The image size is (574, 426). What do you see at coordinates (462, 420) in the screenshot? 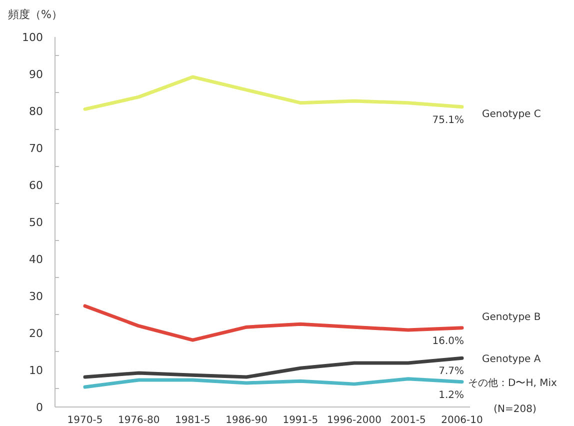
I see `x-tick-label: 2006-10` at bounding box center [462, 420].